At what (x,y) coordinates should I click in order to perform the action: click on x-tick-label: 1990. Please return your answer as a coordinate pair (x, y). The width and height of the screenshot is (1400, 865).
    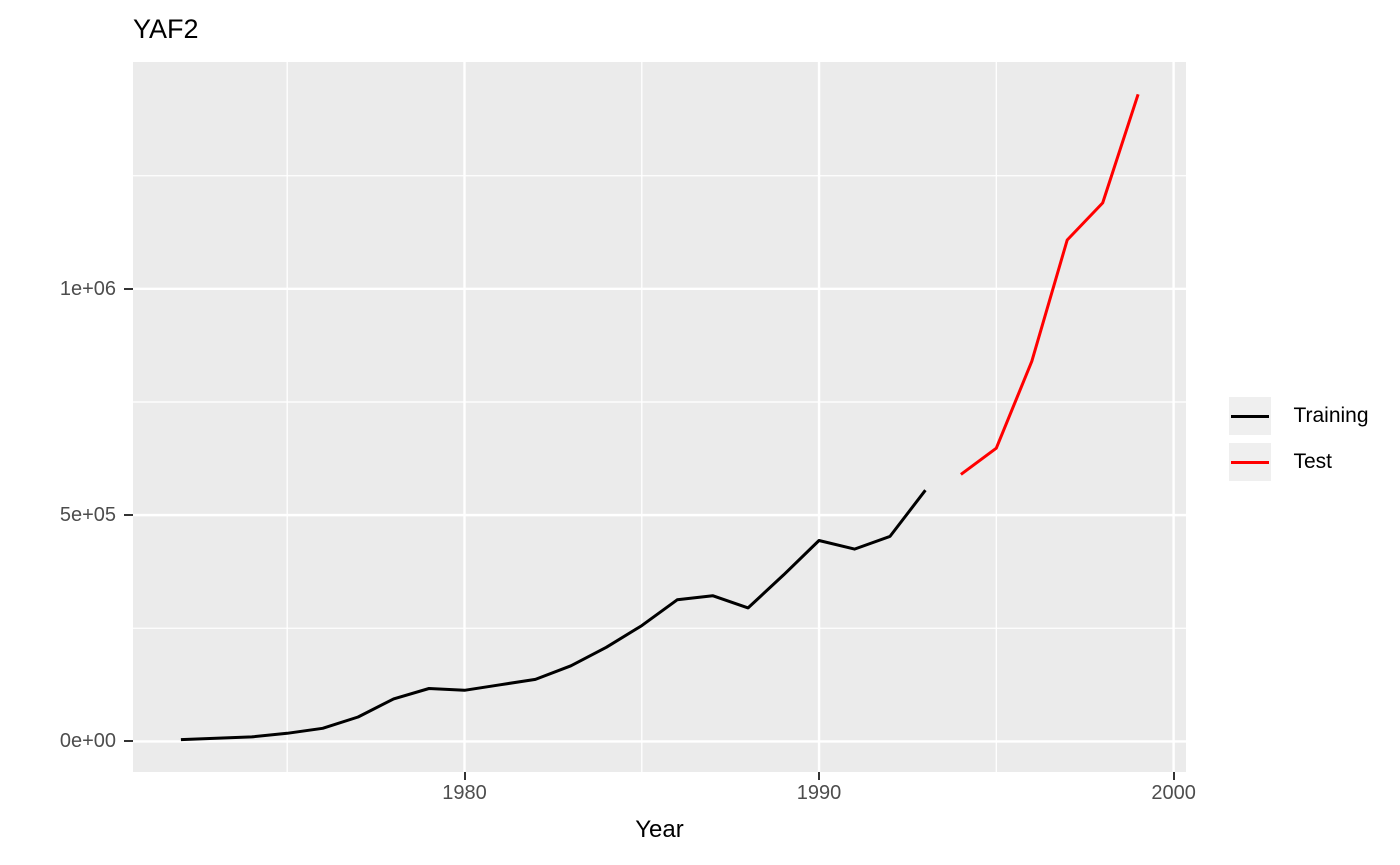
    Looking at the image, I should click on (819, 793).